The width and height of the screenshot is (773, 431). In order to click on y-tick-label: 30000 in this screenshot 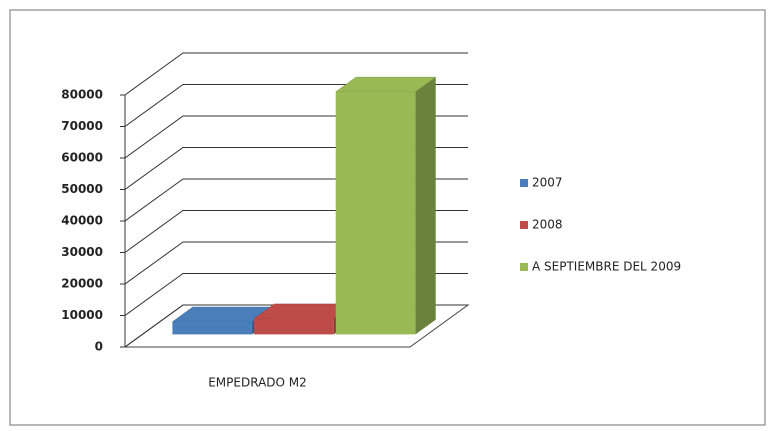, I will do `click(82, 252)`.